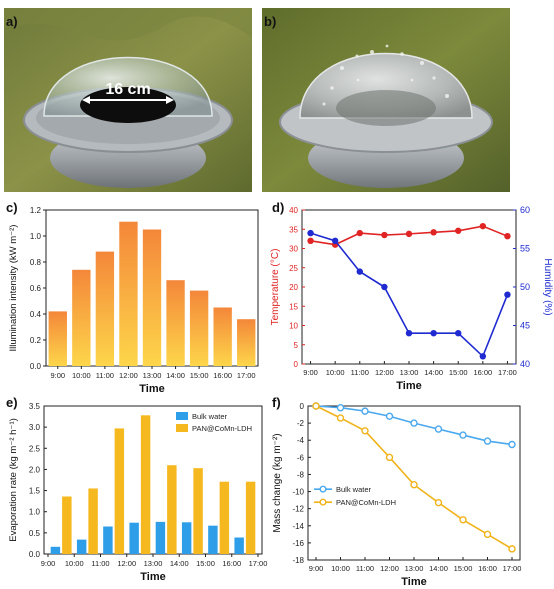  Describe the element at coordinates (293, 210) in the screenshot. I see `y-left-tick-label: 40` at that location.